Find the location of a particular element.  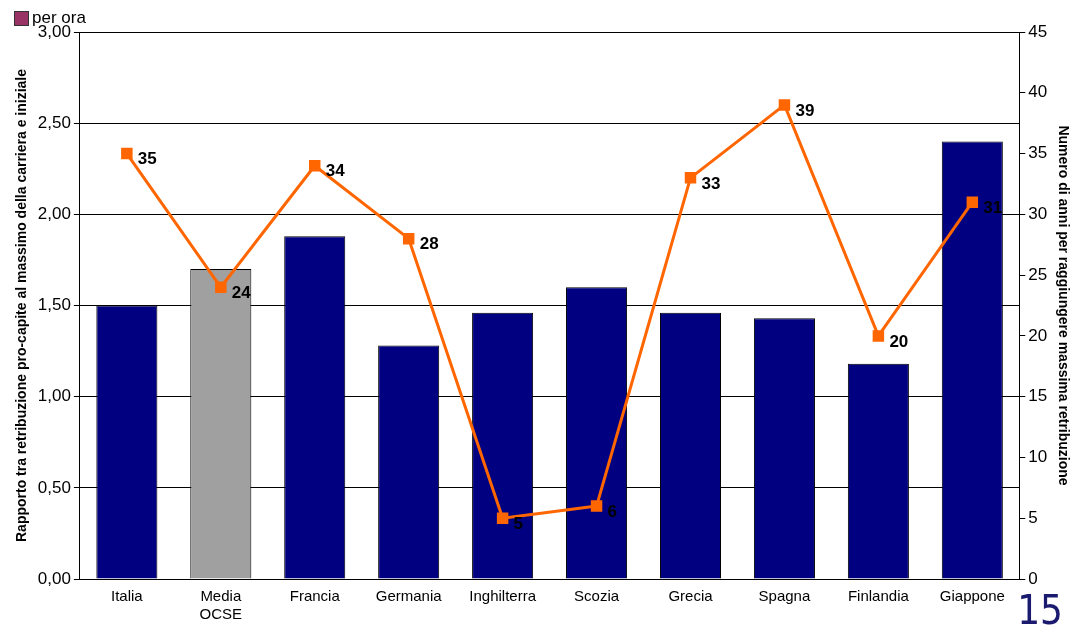

y-axis-title: Rapporto tra retribuzione pro-capite al massimo della carriera e iniziale is located at coordinates (21, 305).